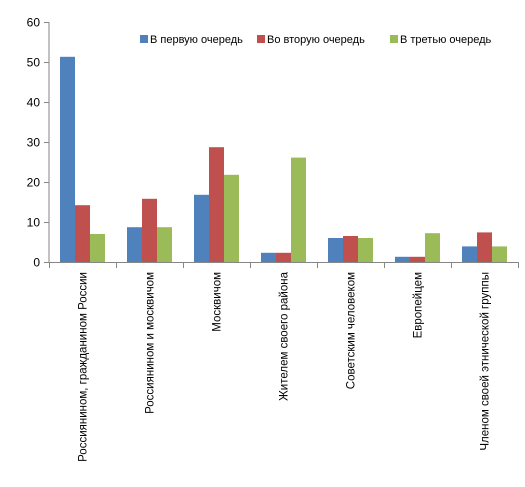 Image resolution: width=525 pixels, height=487 pixels. I want to click on y-tick-label: 30, so click(34, 143).